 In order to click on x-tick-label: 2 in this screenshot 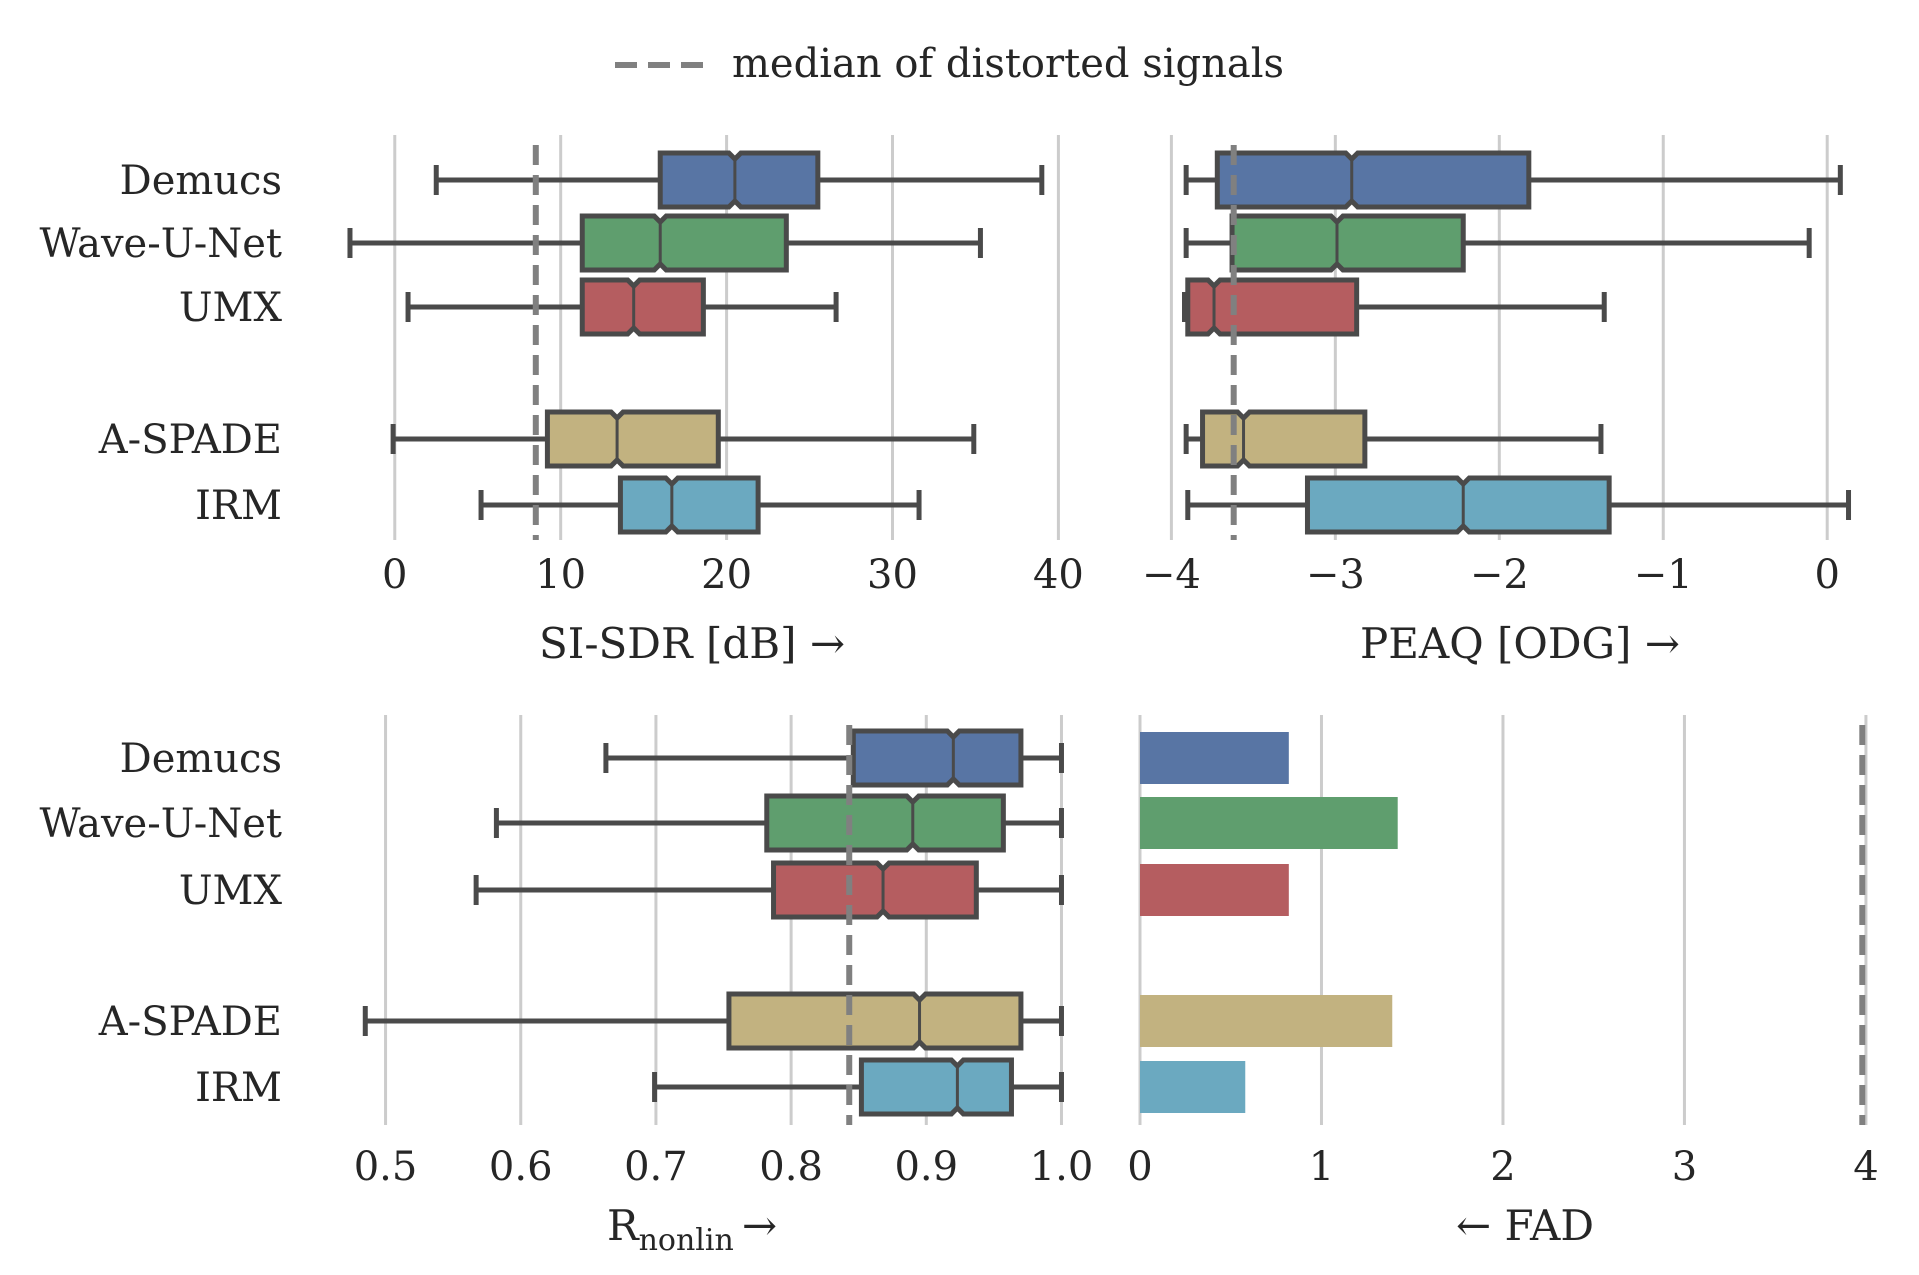, I will do `click(1502, 1167)`.